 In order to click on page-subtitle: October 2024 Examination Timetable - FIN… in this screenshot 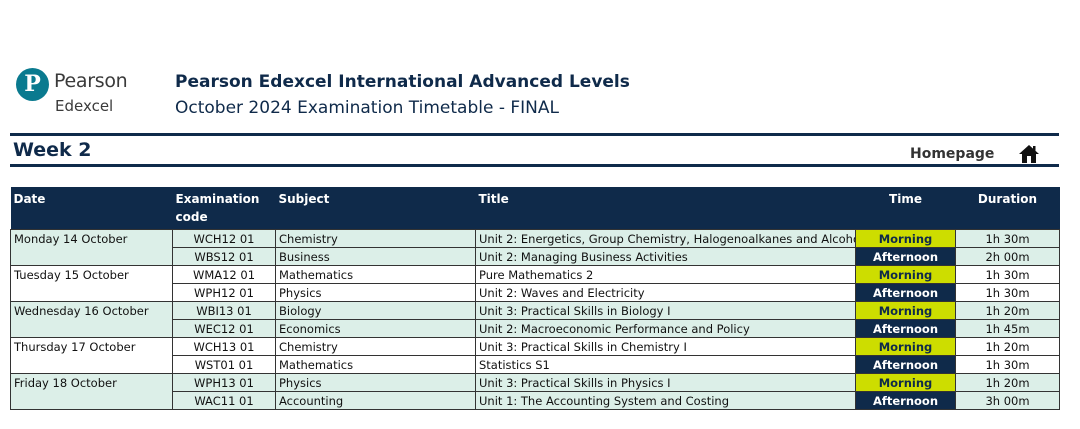, I will do `click(367, 108)`.